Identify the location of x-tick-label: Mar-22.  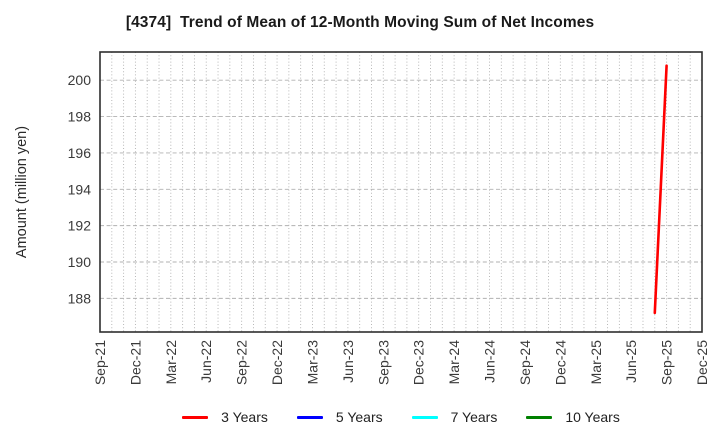
(171, 362).